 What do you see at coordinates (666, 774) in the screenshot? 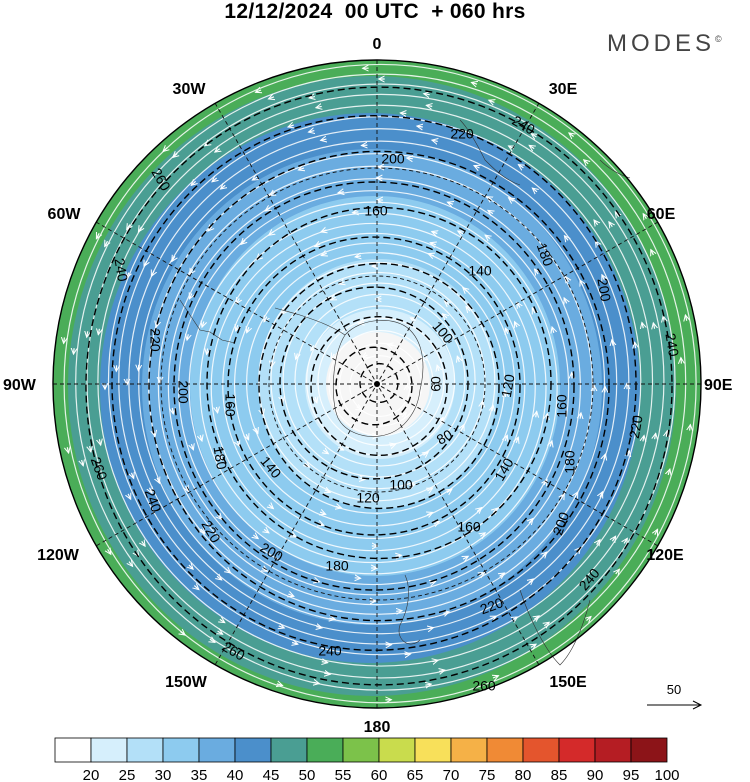
I see `colorbar-tick-label: 100` at bounding box center [666, 774].